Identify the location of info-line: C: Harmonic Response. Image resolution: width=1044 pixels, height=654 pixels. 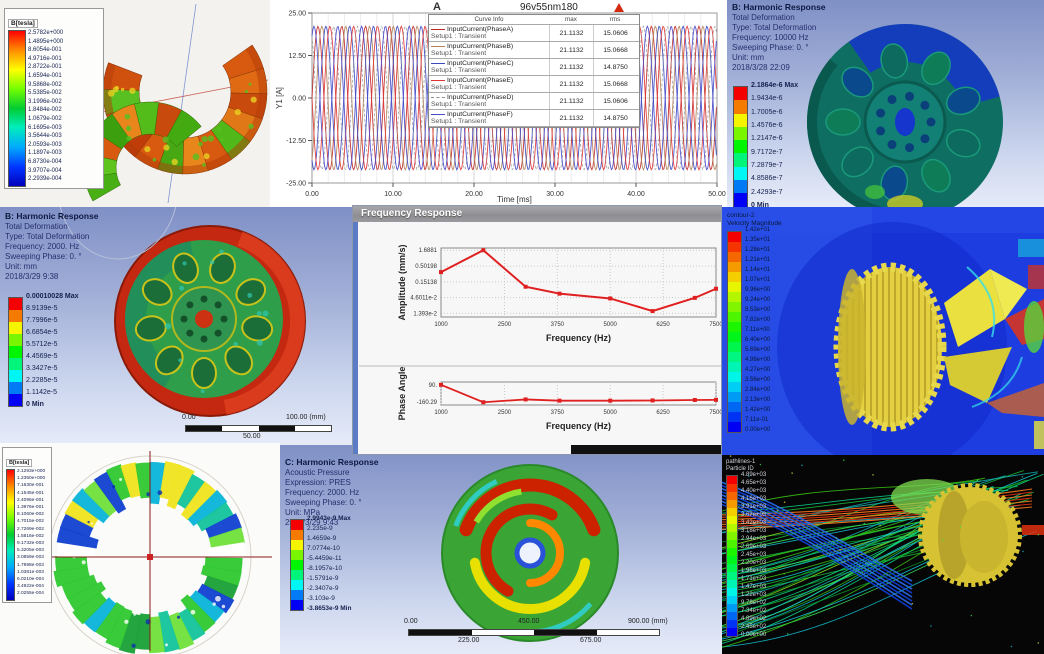
(332, 462).